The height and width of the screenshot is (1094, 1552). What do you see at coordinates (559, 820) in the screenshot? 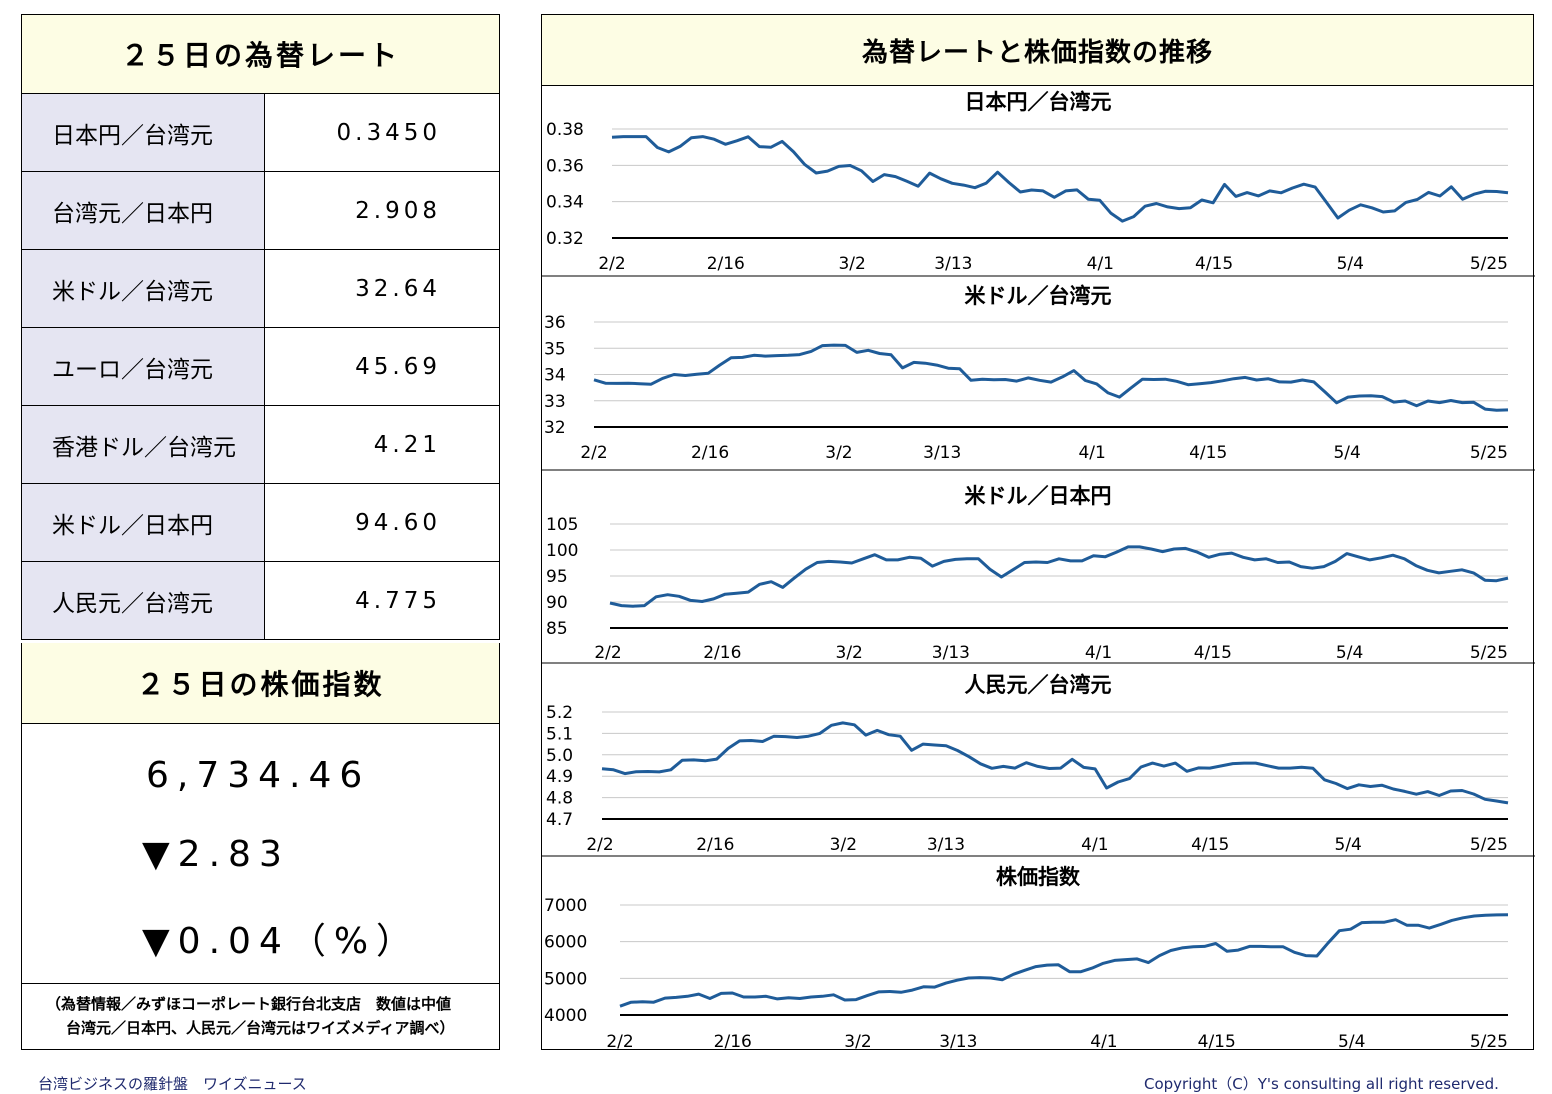
I see `y-tick-label: 4.7` at bounding box center [559, 820].